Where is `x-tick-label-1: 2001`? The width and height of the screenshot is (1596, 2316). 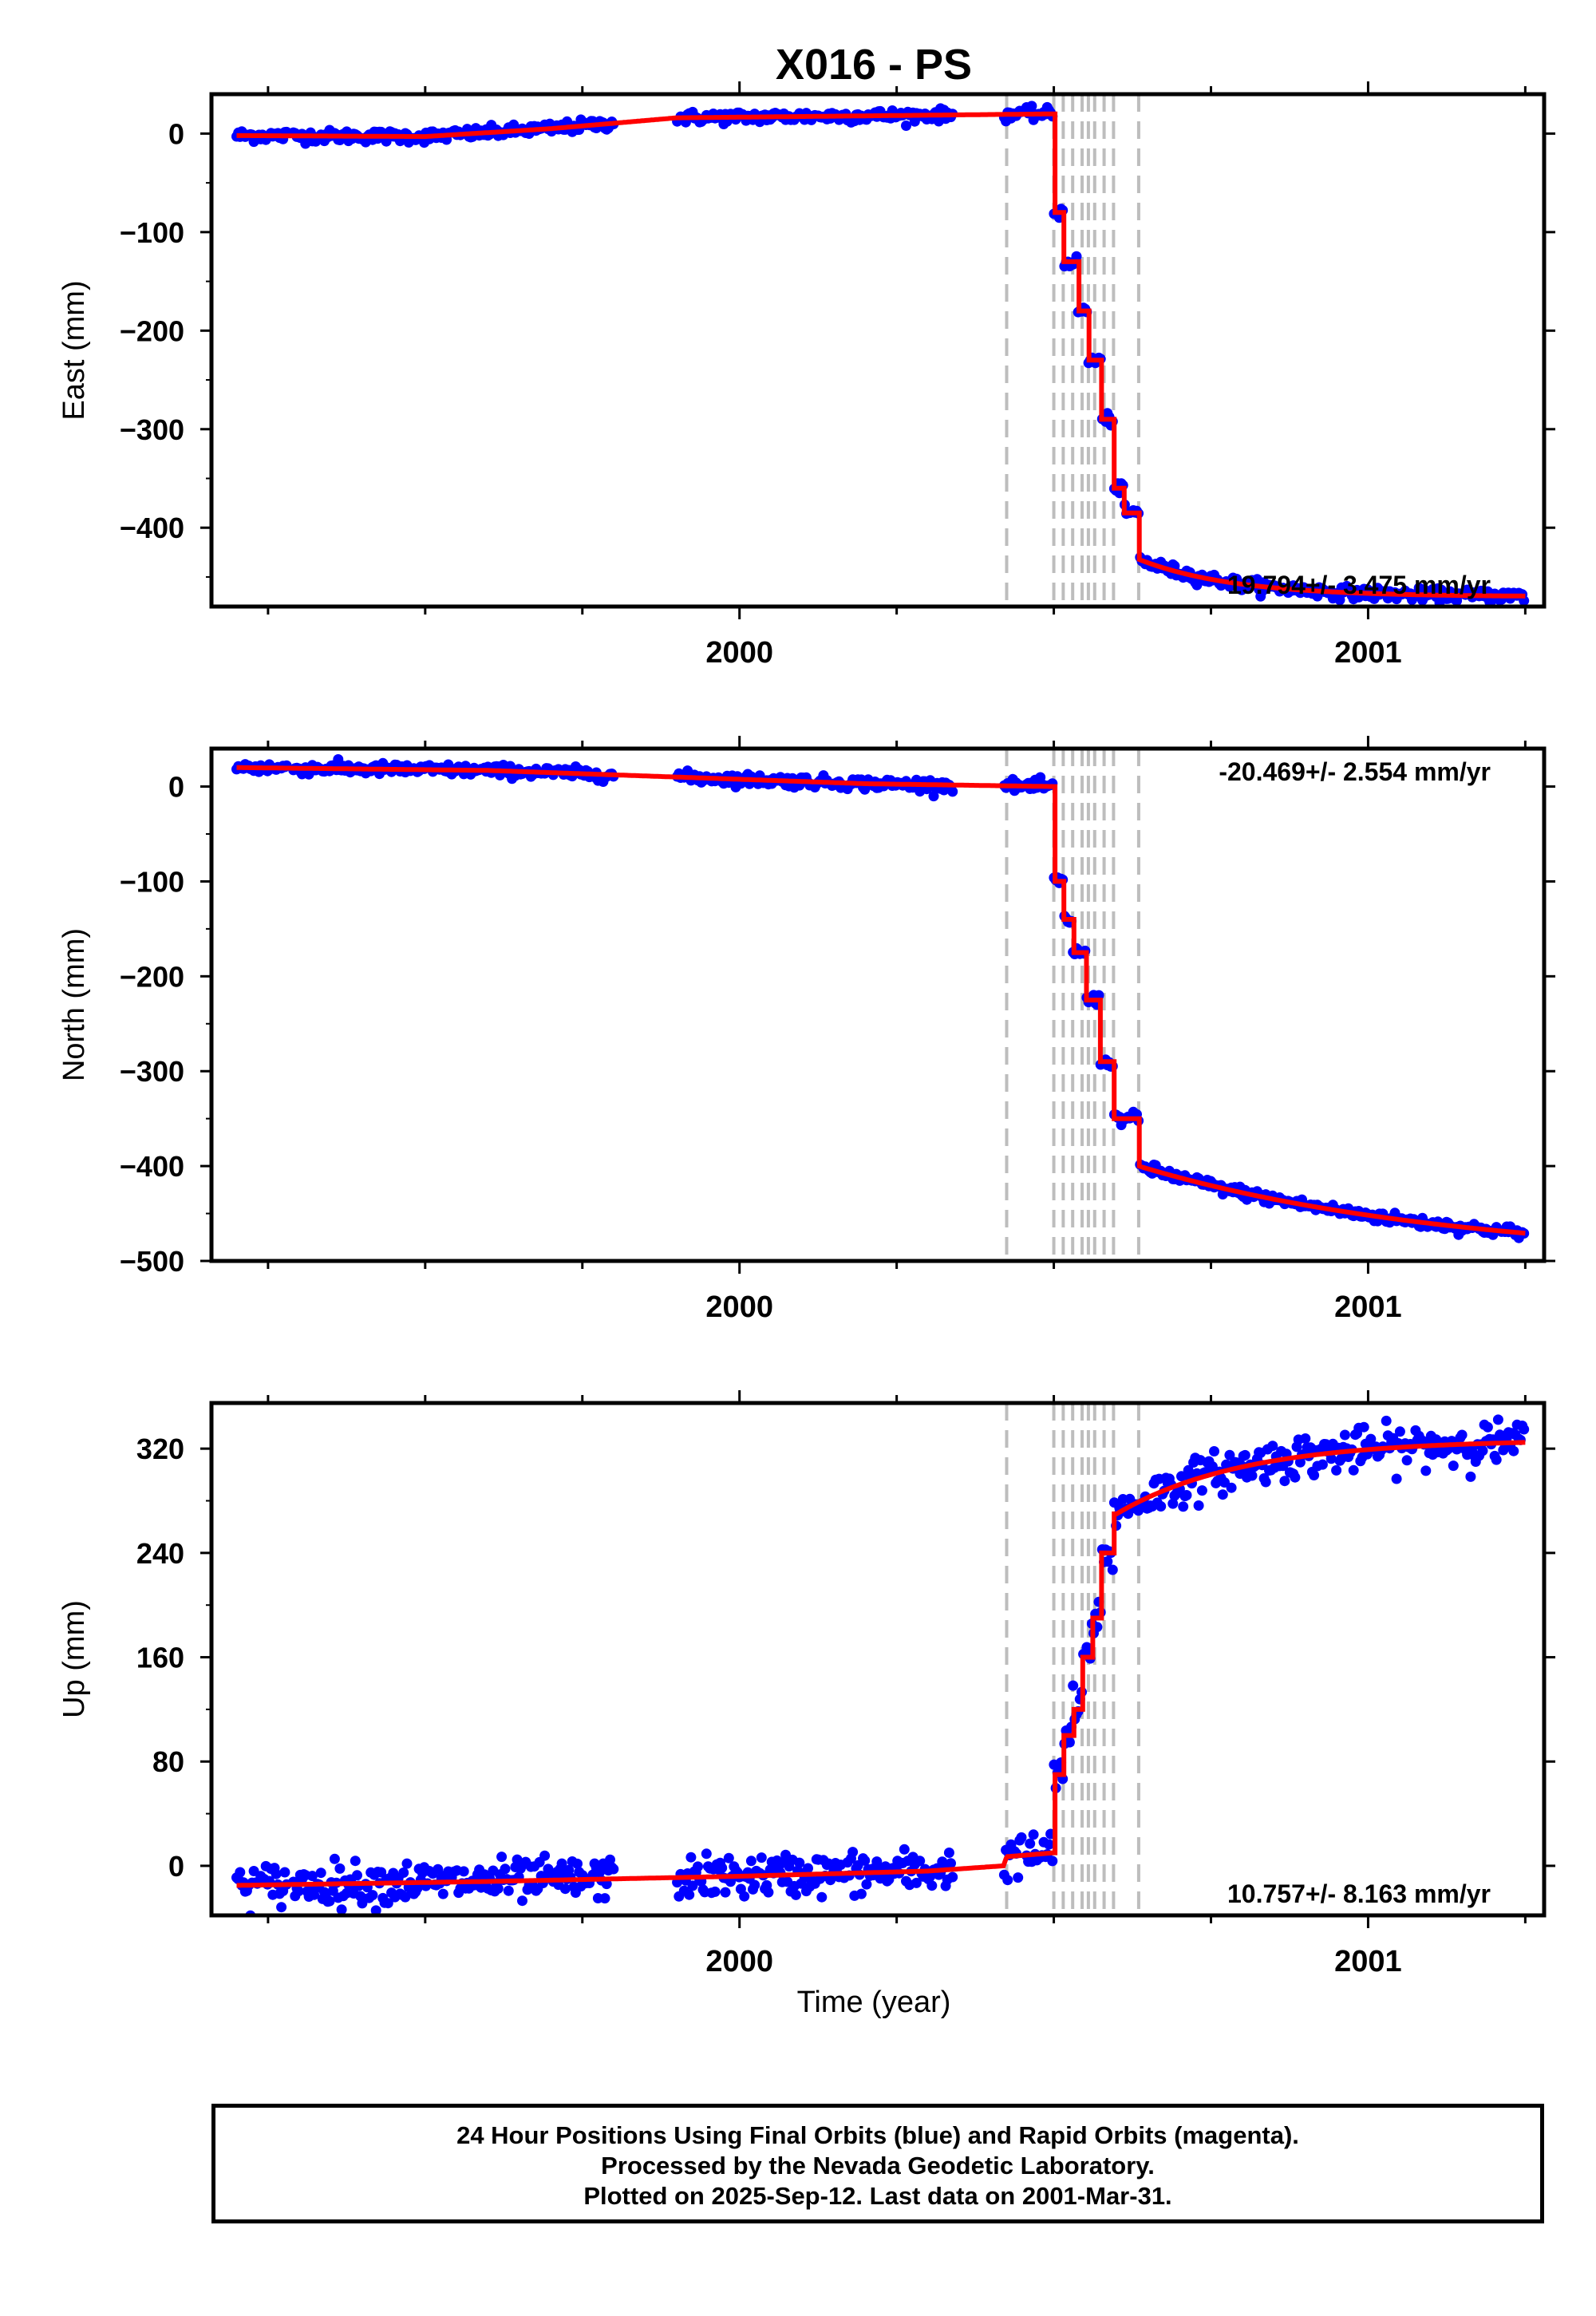 x-tick-label-1: 2001 is located at coordinates (1368, 1962).